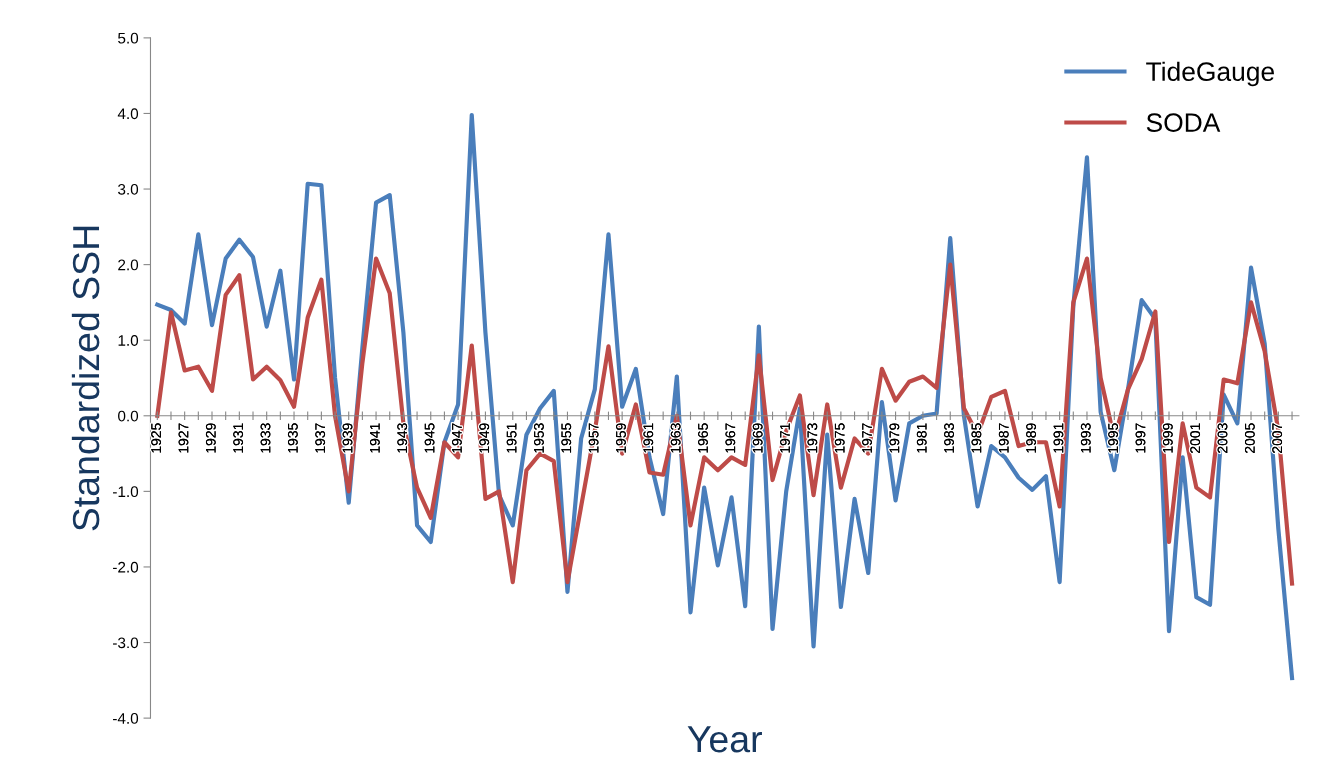  I want to click on y-tick-label: 3.0, so click(128, 189).